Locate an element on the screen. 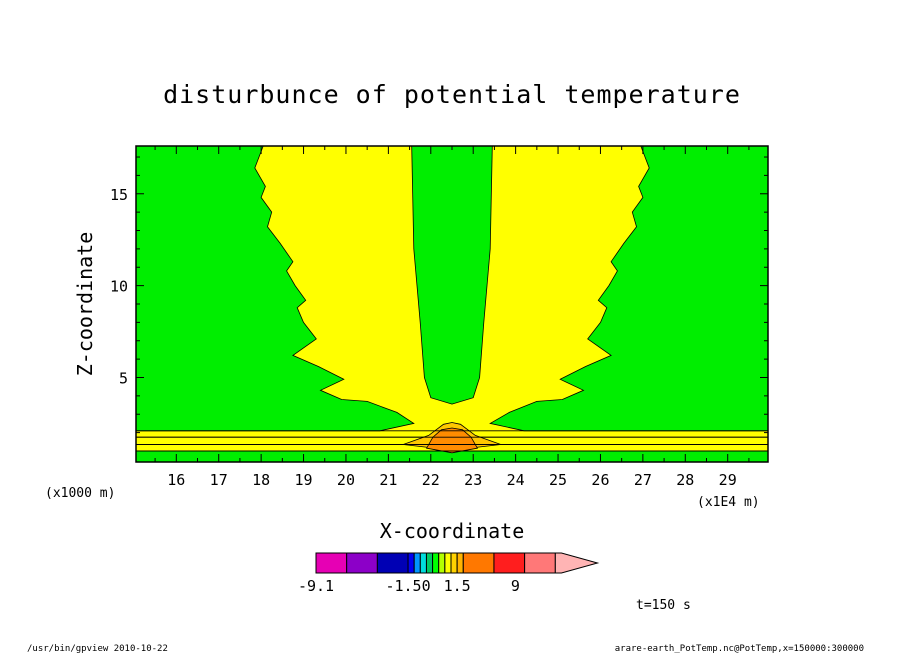 The height and width of the screenshot is (654, 904). time-annotation: t=150 s is located at coordinates (663, 605).